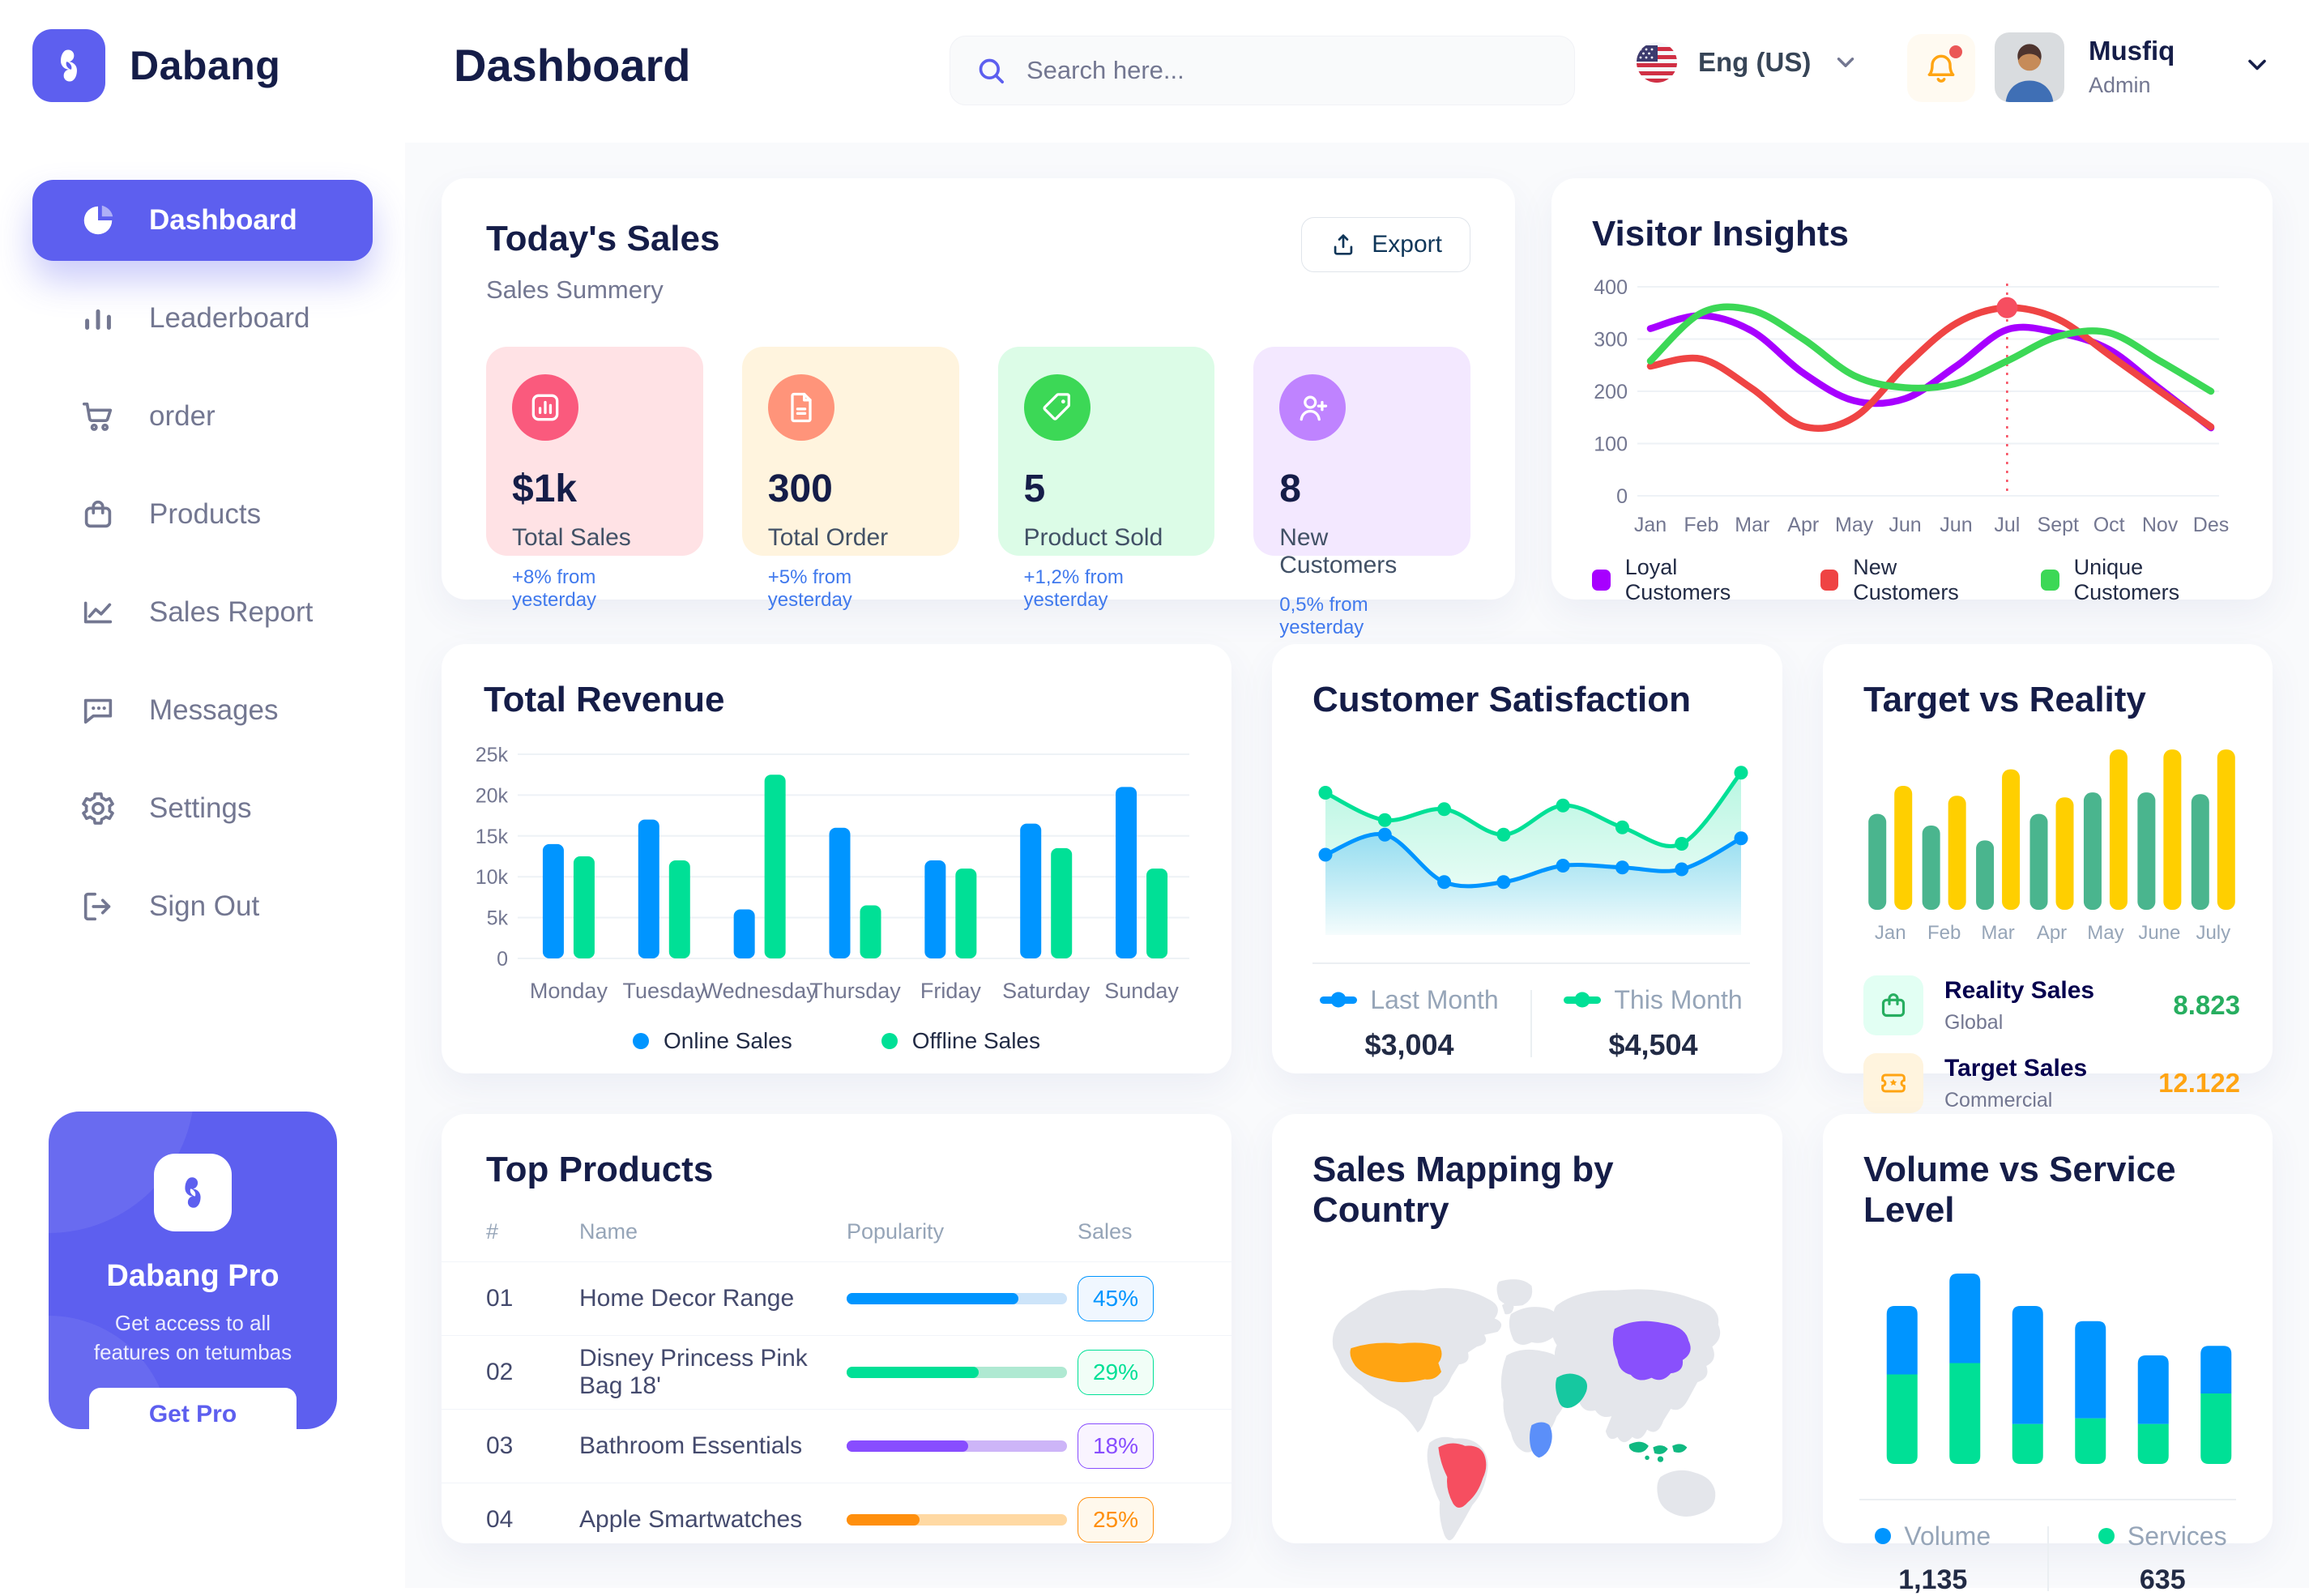  Describe the element at coordinates (1093, 537) in the screenshot. I see `stat-label: Product Sold` at that location.